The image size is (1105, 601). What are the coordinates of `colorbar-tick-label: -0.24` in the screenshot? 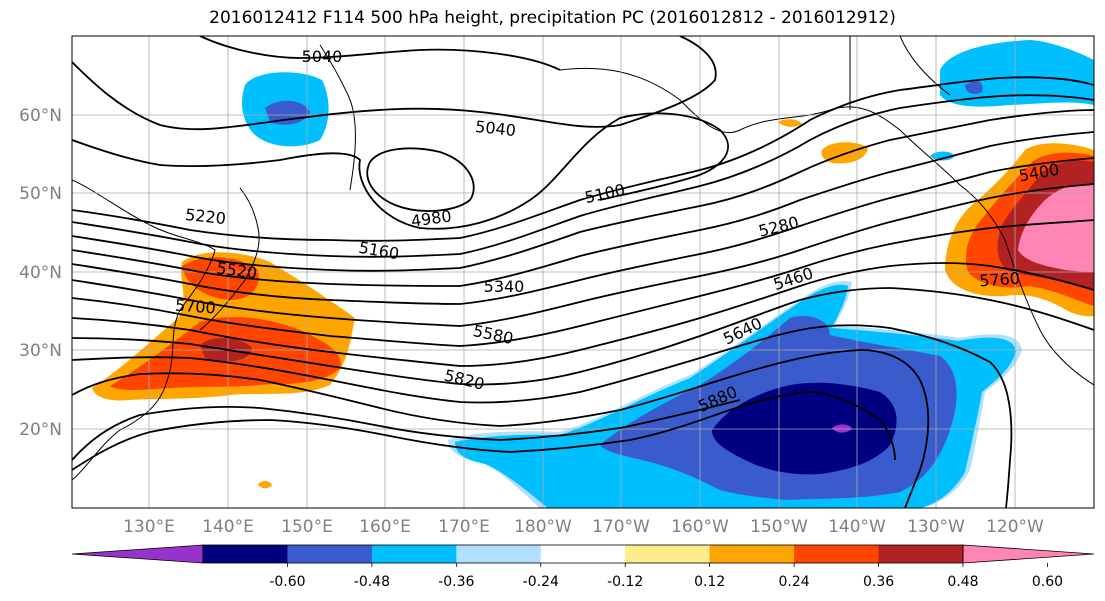 It's located at (541, 582).